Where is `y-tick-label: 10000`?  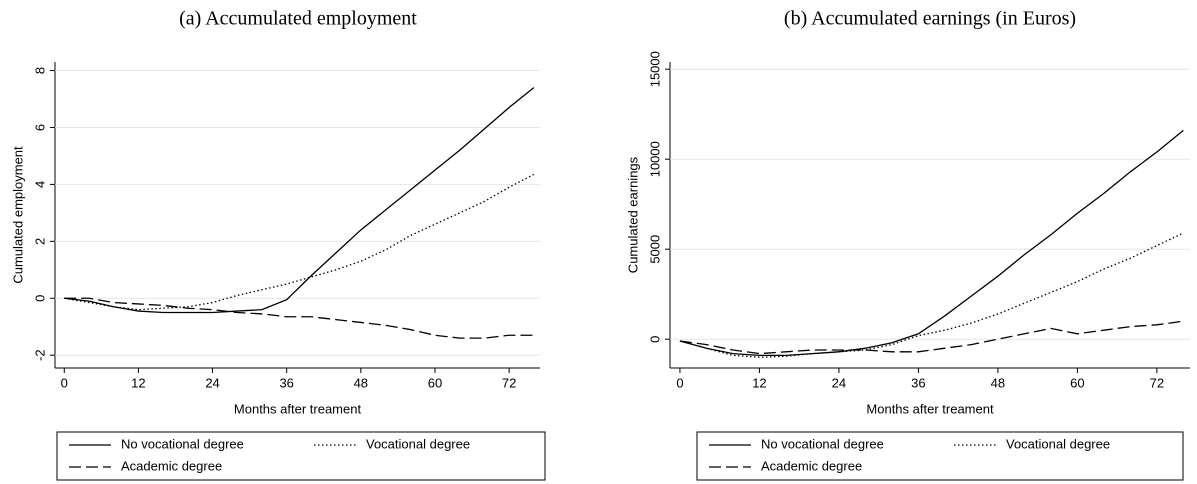
y-tick-label: 10000 is located at coordinates (654, 159).